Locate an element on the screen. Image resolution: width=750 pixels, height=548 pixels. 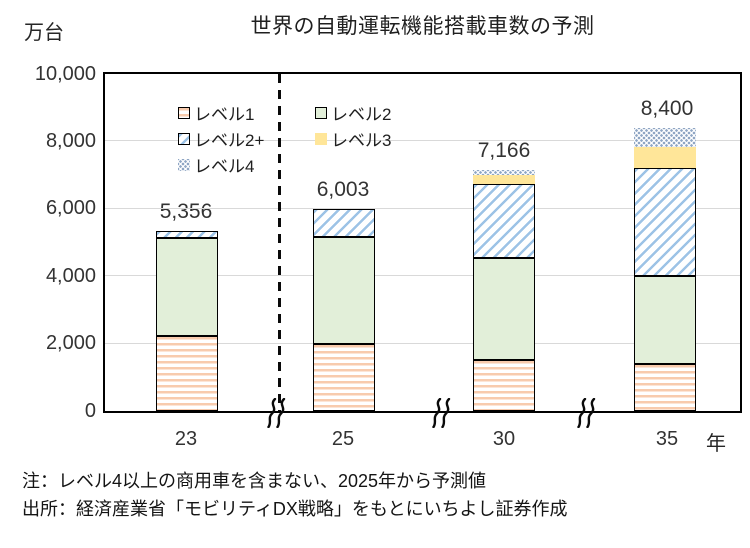
legend-item-レベル2+: レベル2+ is located at coordinates (221, 138).